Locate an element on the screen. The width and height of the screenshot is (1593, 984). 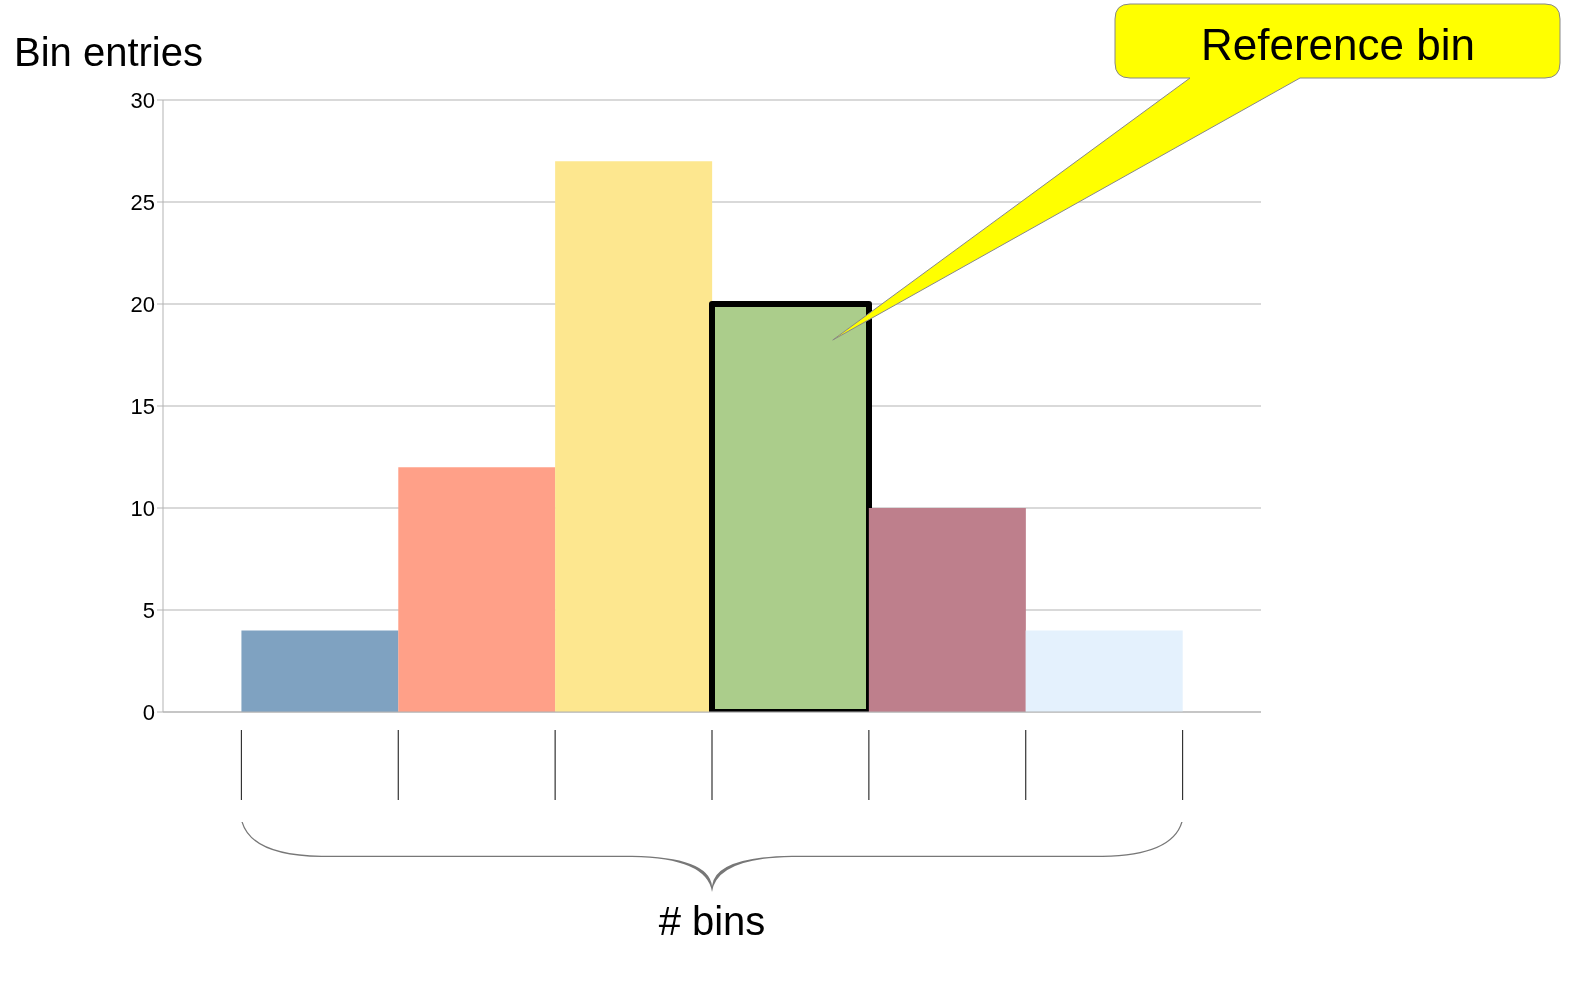
y-tick-label: 20 is located at coordinates (142, 304).